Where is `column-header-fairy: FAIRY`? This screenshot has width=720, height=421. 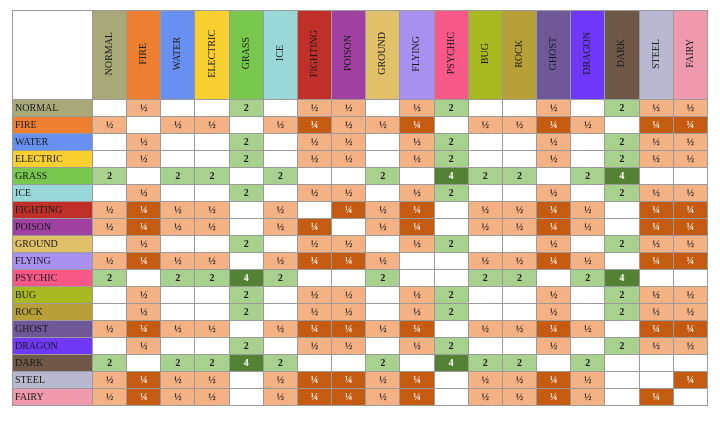
column-header-fairy: FAIRY is located at coordinates (690, 55).